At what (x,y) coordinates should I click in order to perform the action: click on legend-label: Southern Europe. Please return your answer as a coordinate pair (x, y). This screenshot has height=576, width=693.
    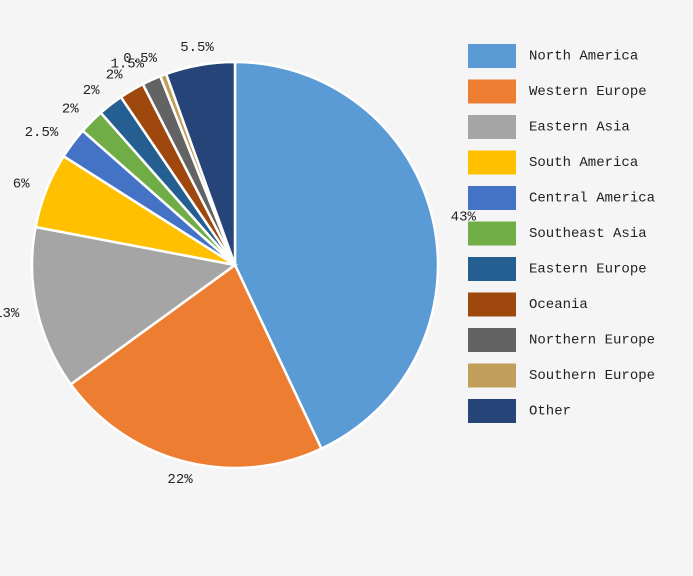
    Looking at the image, I should click on (592, 376).